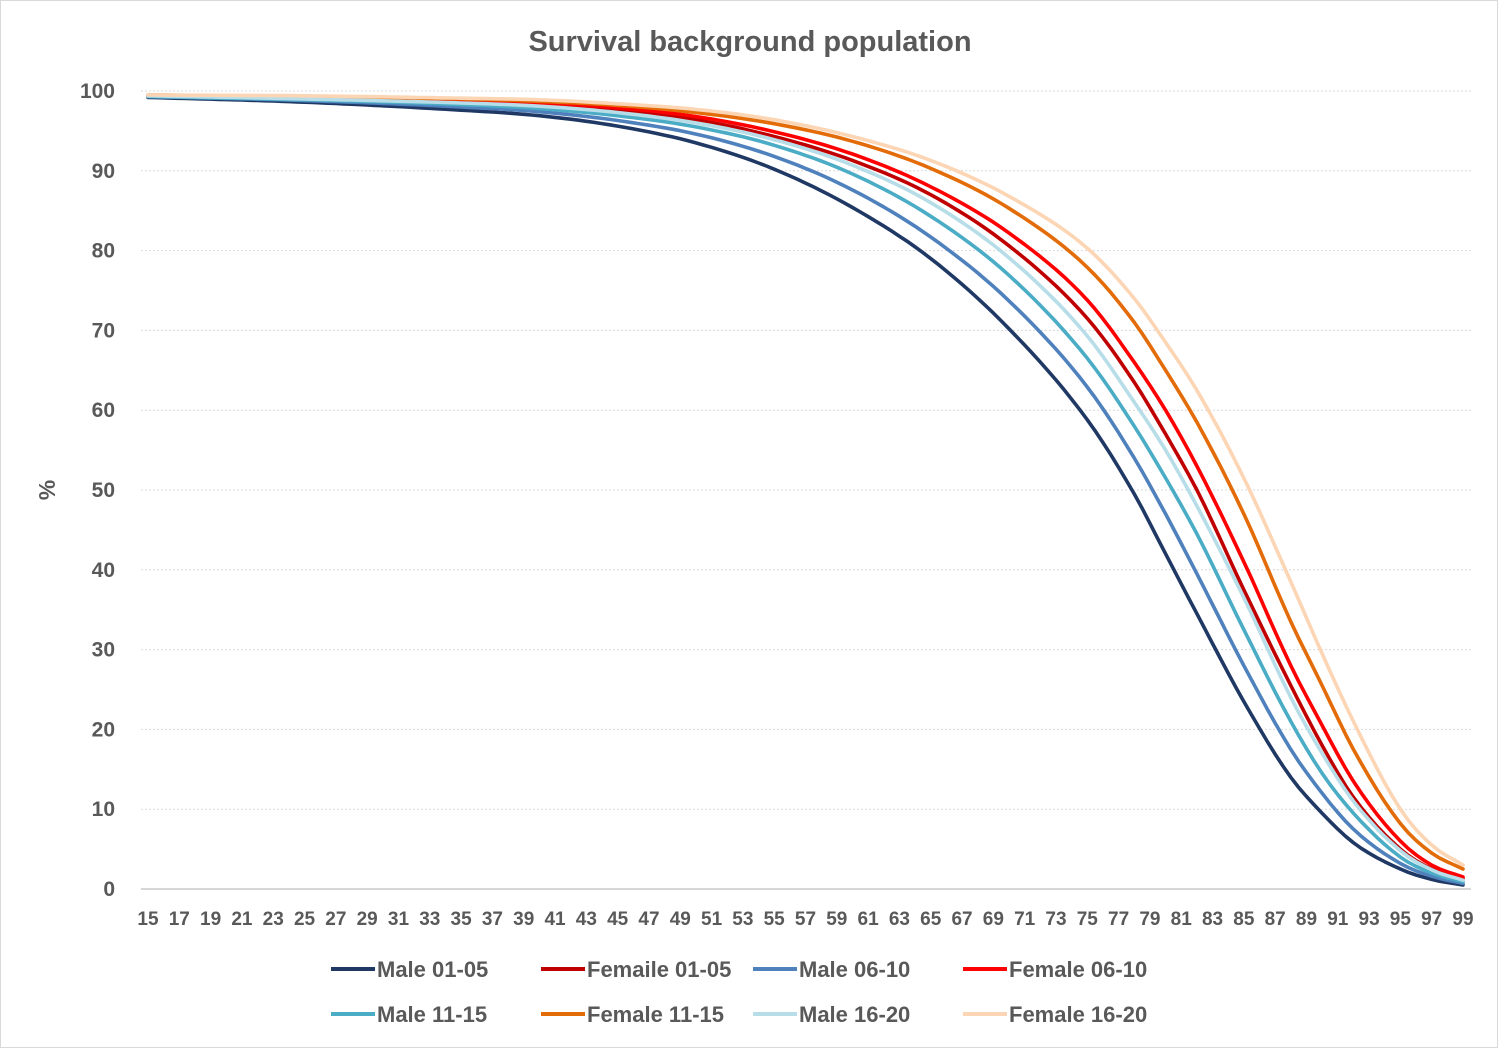  What do you see at coordinates (961, 919) in the screenshot?
I see `x-tick-label: 67` at bounding box center [961, 919].